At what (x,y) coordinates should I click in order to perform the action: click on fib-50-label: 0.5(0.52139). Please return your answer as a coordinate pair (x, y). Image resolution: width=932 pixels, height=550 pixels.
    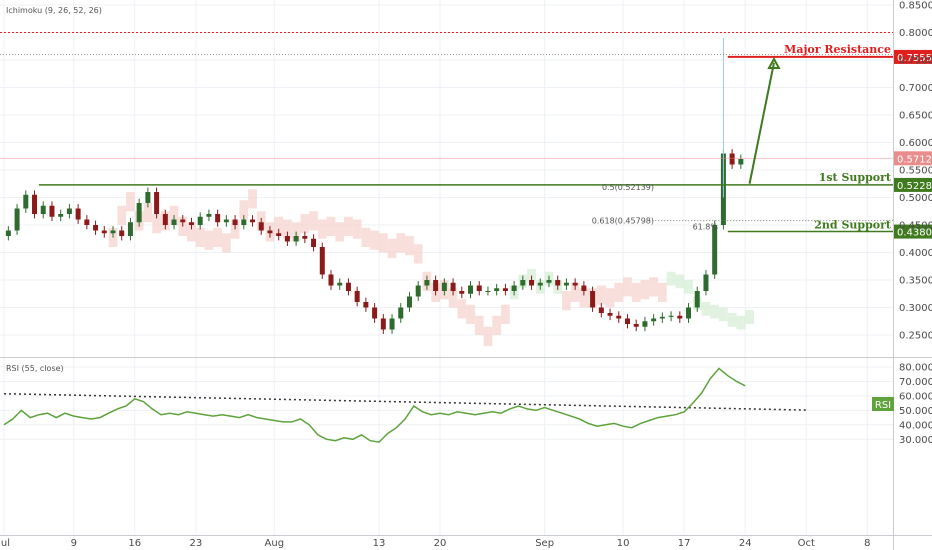
    Looking at the image, I should click on (628, 187).